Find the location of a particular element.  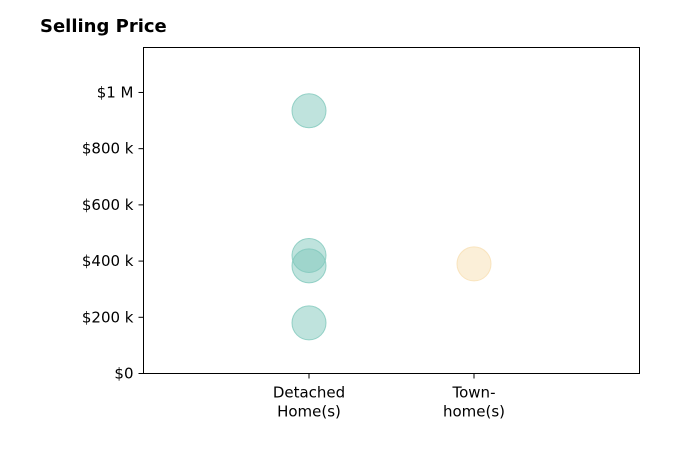

x-tick-label: Town- is located at coordinates (474, 393).